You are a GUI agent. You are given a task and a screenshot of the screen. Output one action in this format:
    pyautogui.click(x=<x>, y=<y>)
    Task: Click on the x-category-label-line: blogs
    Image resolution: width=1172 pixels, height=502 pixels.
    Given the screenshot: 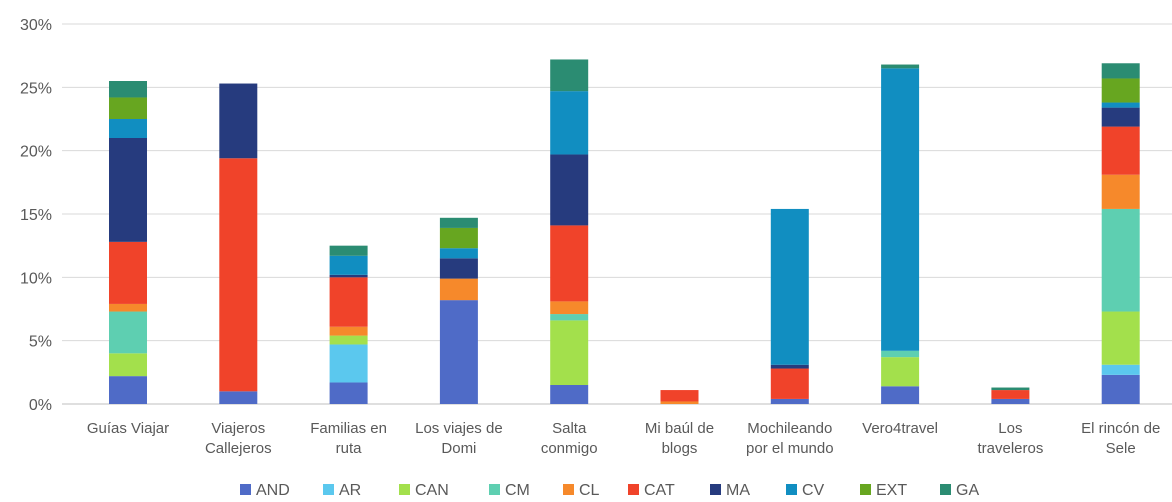 What is the action you would take?
    pyautogui.click(x=680, y=448)
    